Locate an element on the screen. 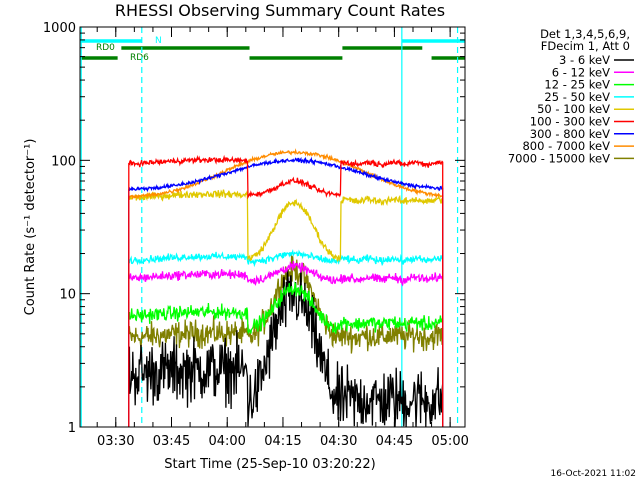 The image size is (640, 480). flag-label: N is located at coordinates (158, 41).